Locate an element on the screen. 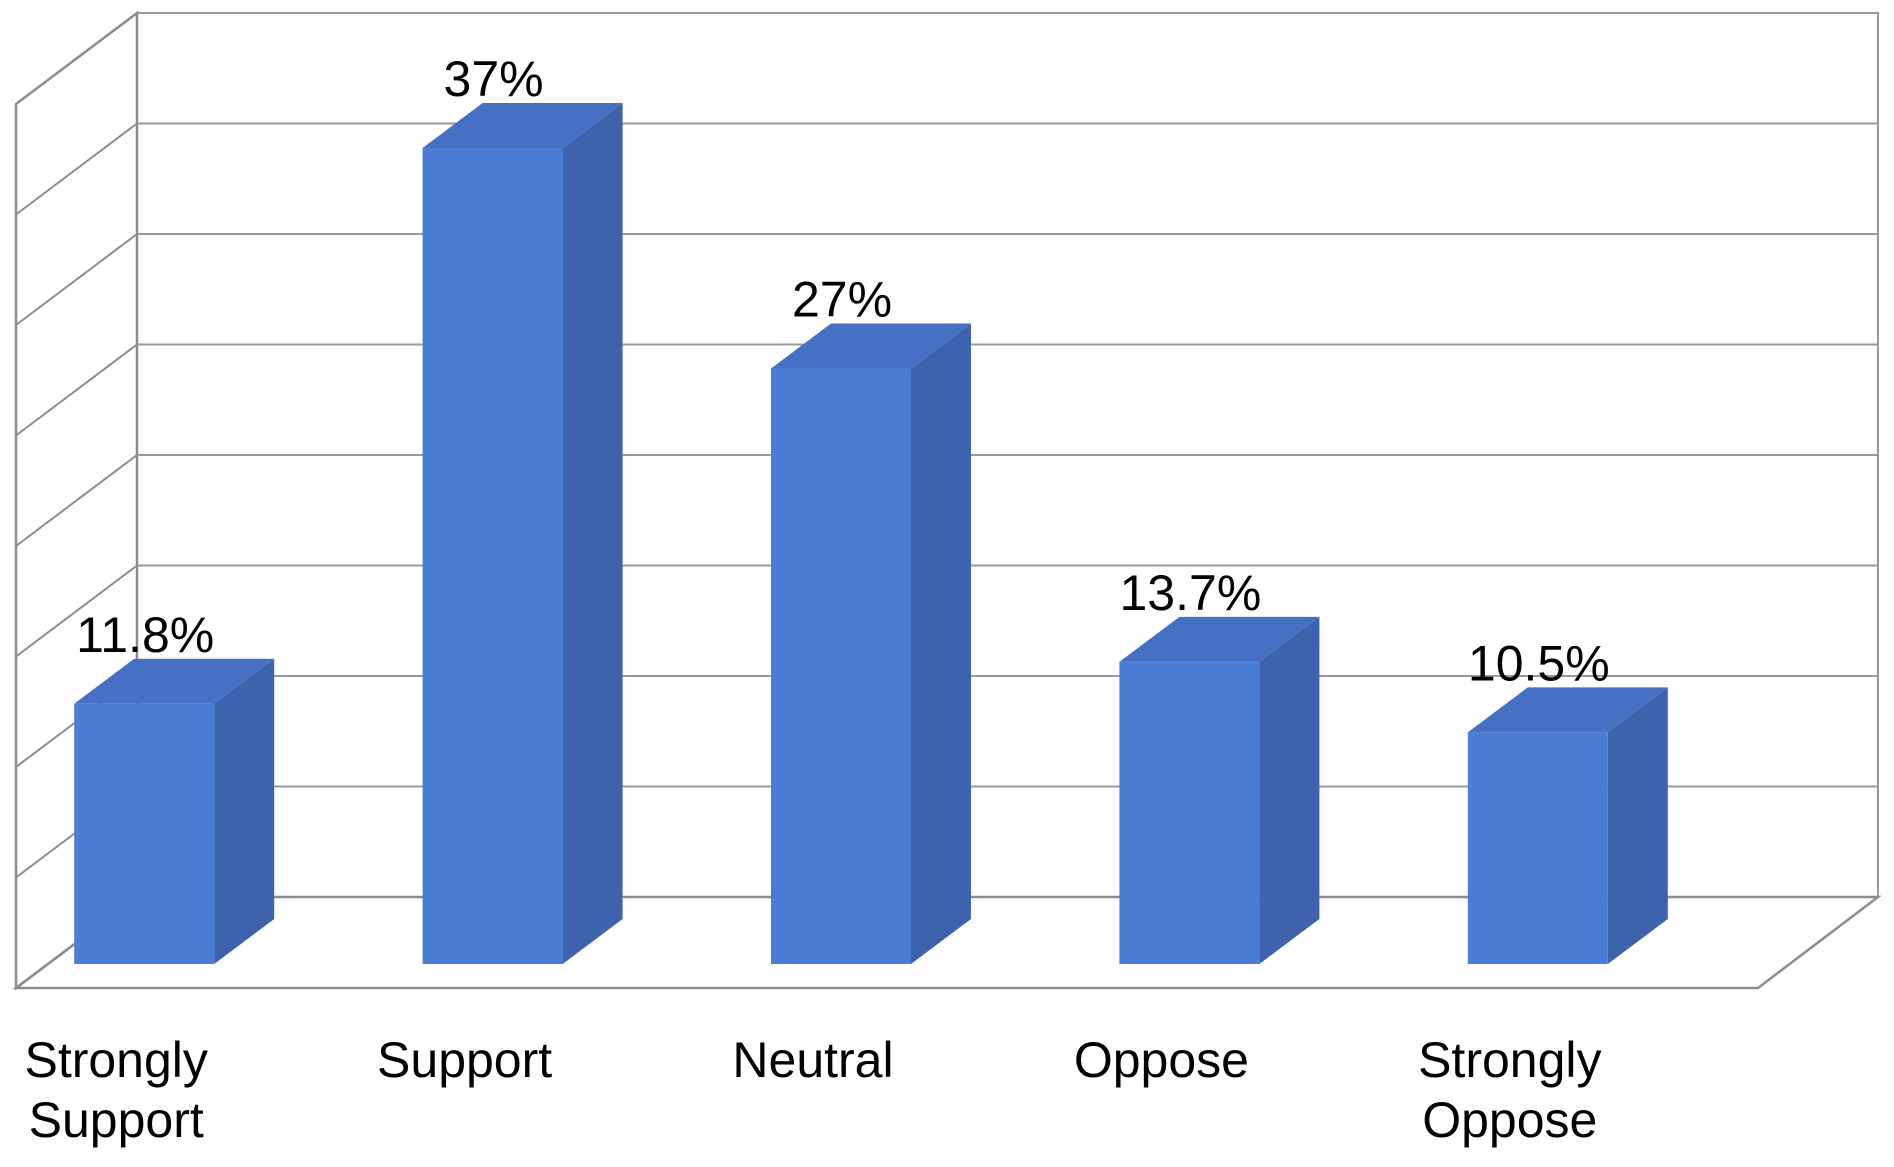 The height and width of the screenshot is (1167, 1894). category-label-2: Neutral is located at coordinates (812, 1060).